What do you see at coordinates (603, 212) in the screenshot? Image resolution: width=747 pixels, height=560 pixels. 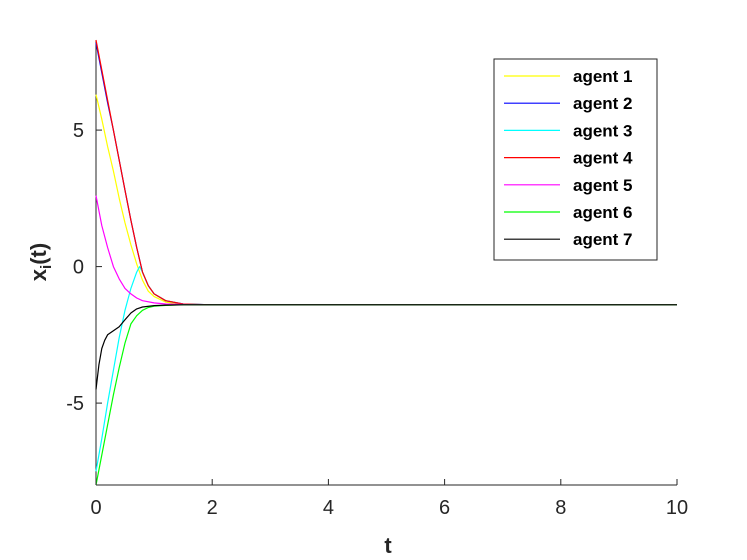 I see `legend-label: agent 6` at bounding box center [603, 212].